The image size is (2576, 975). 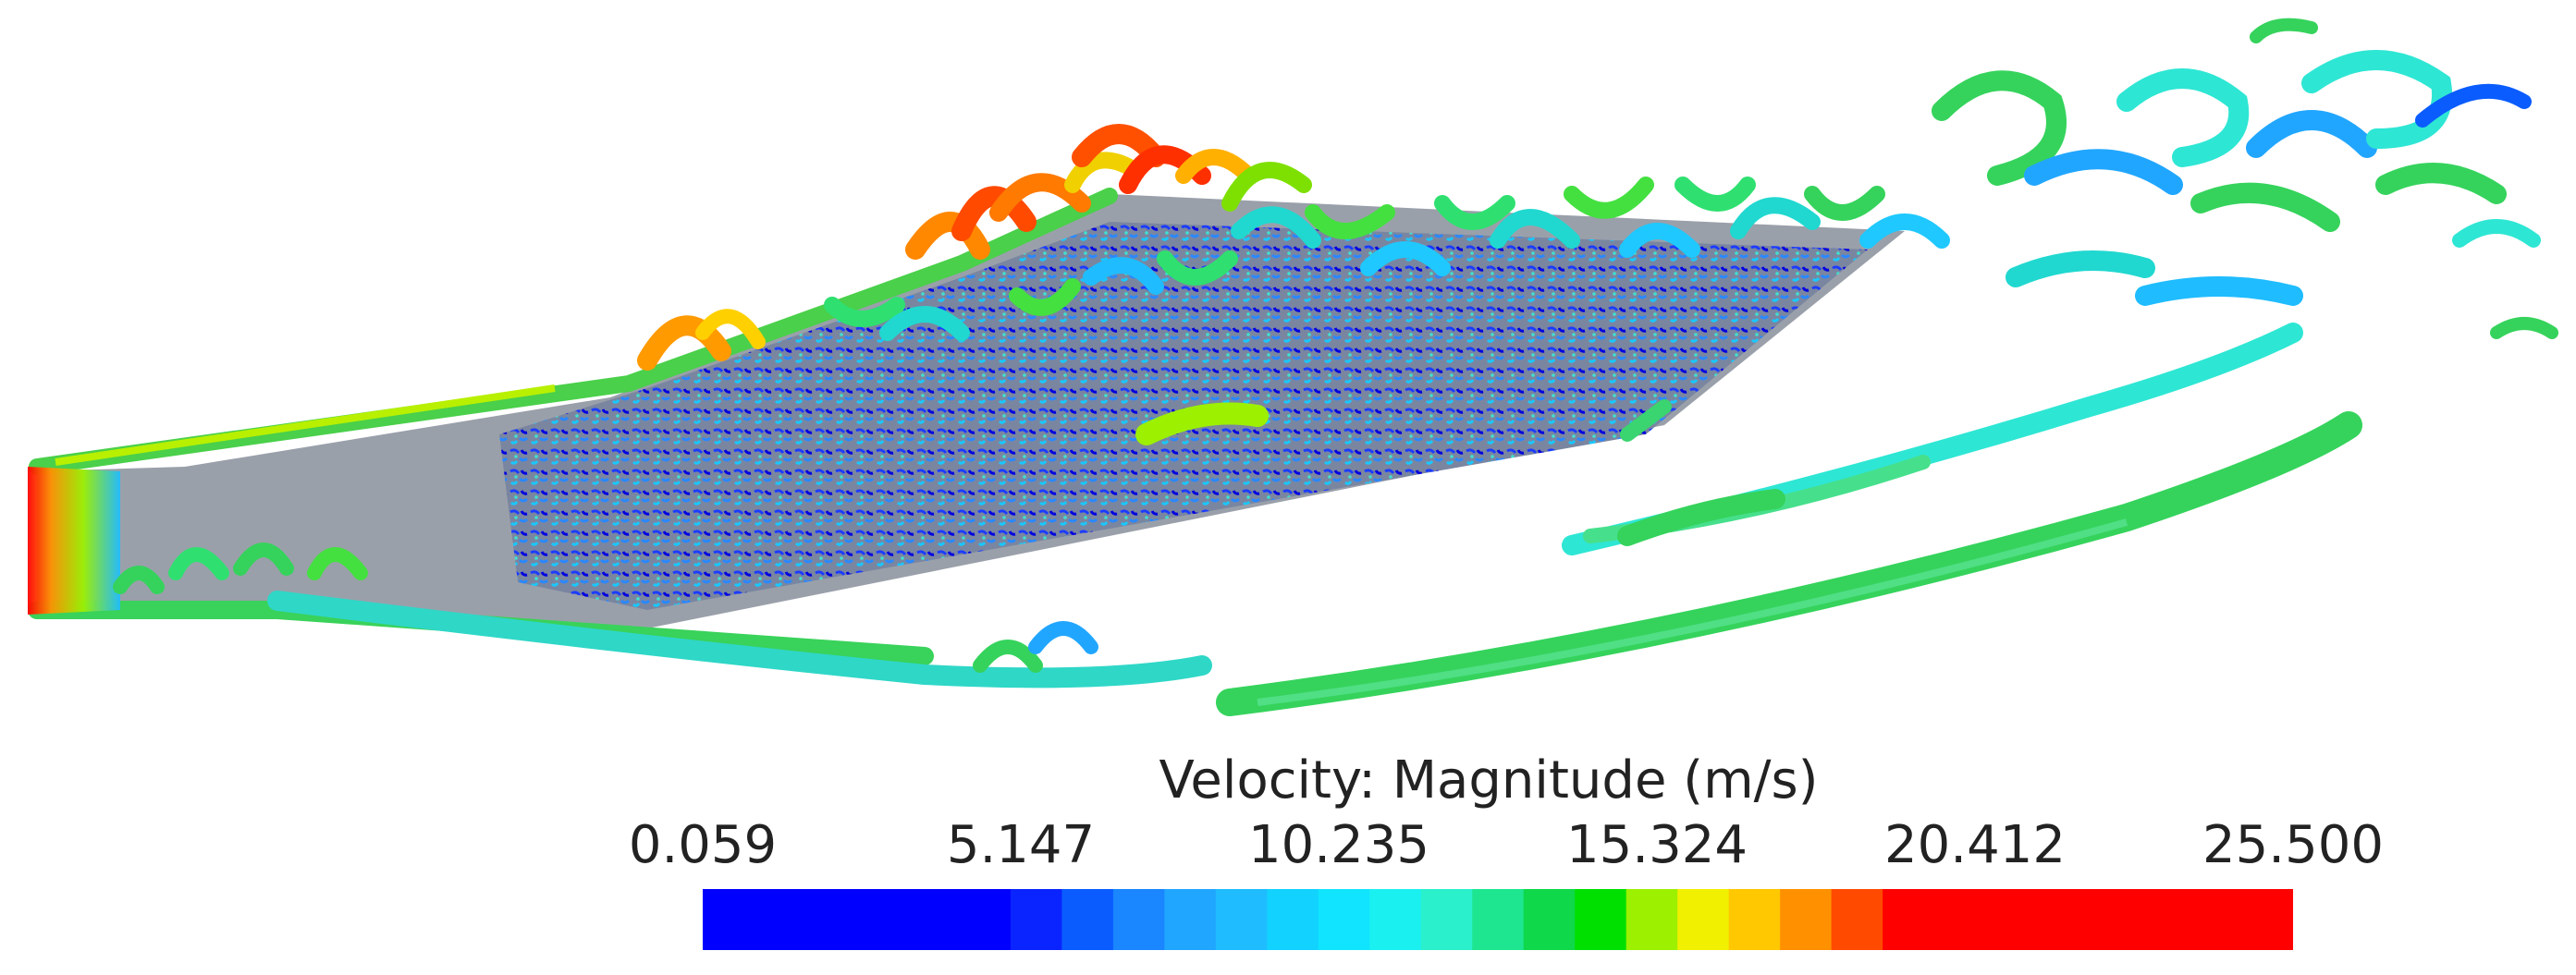 What do you see at coordinates (1021, 845) in the screenshot?
I see `legend-tick-1: 5.147` at bounding box center [1021, 845].